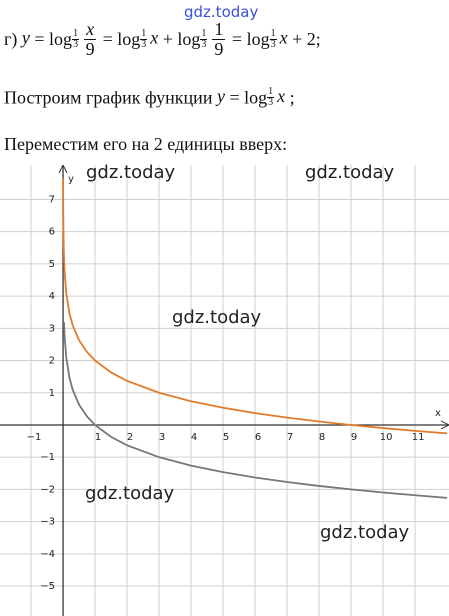  What do you see at coordinates (130, 437) in the screenshot?
I see `x-tick-label: 2` at bounding box center [130, 437].